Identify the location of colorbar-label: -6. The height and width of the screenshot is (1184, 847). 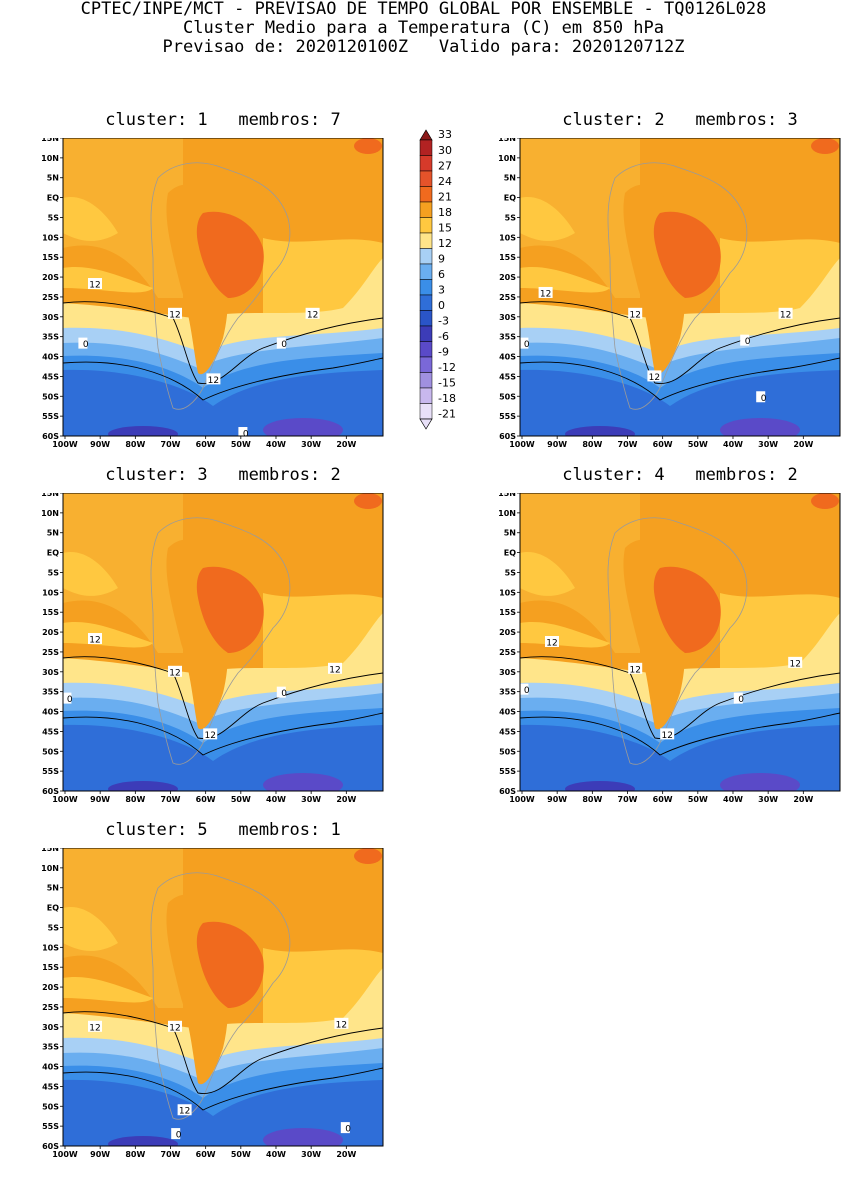
(443, 336).